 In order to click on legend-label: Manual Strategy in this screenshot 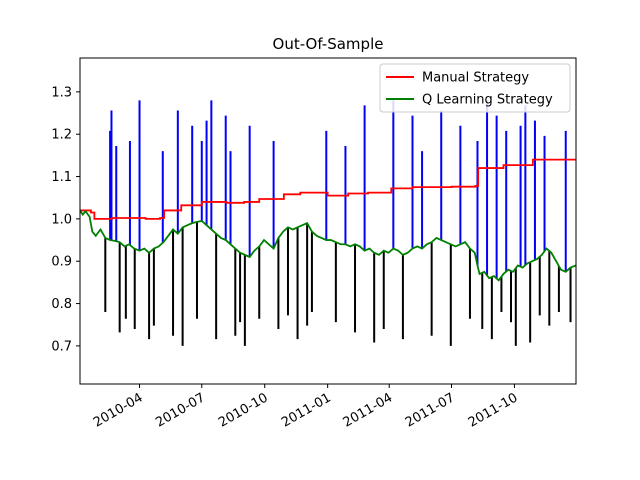, I will do `click(475, 78)`.